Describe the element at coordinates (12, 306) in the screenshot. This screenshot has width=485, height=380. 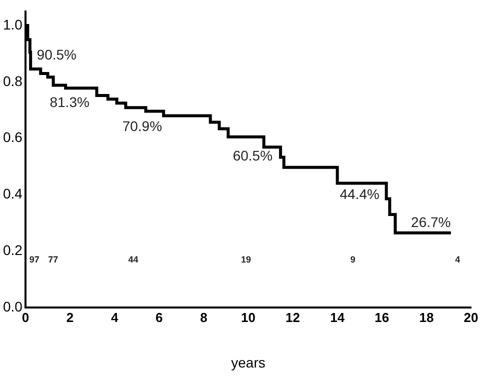
I see `y-tick-label: 0.0` at that location.